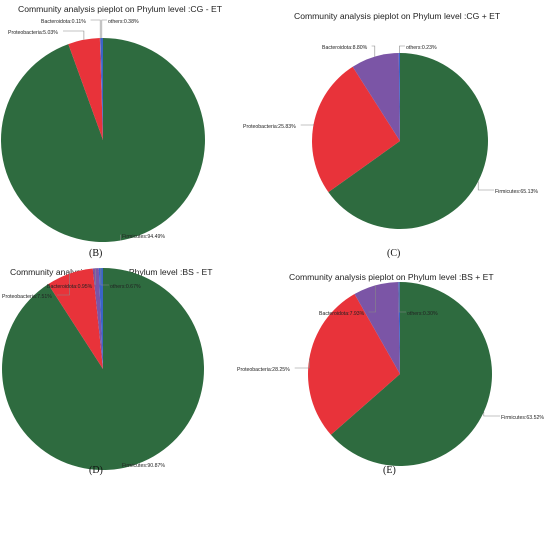  I want to click on slice-label: others:0.38%, so click(123, 22).